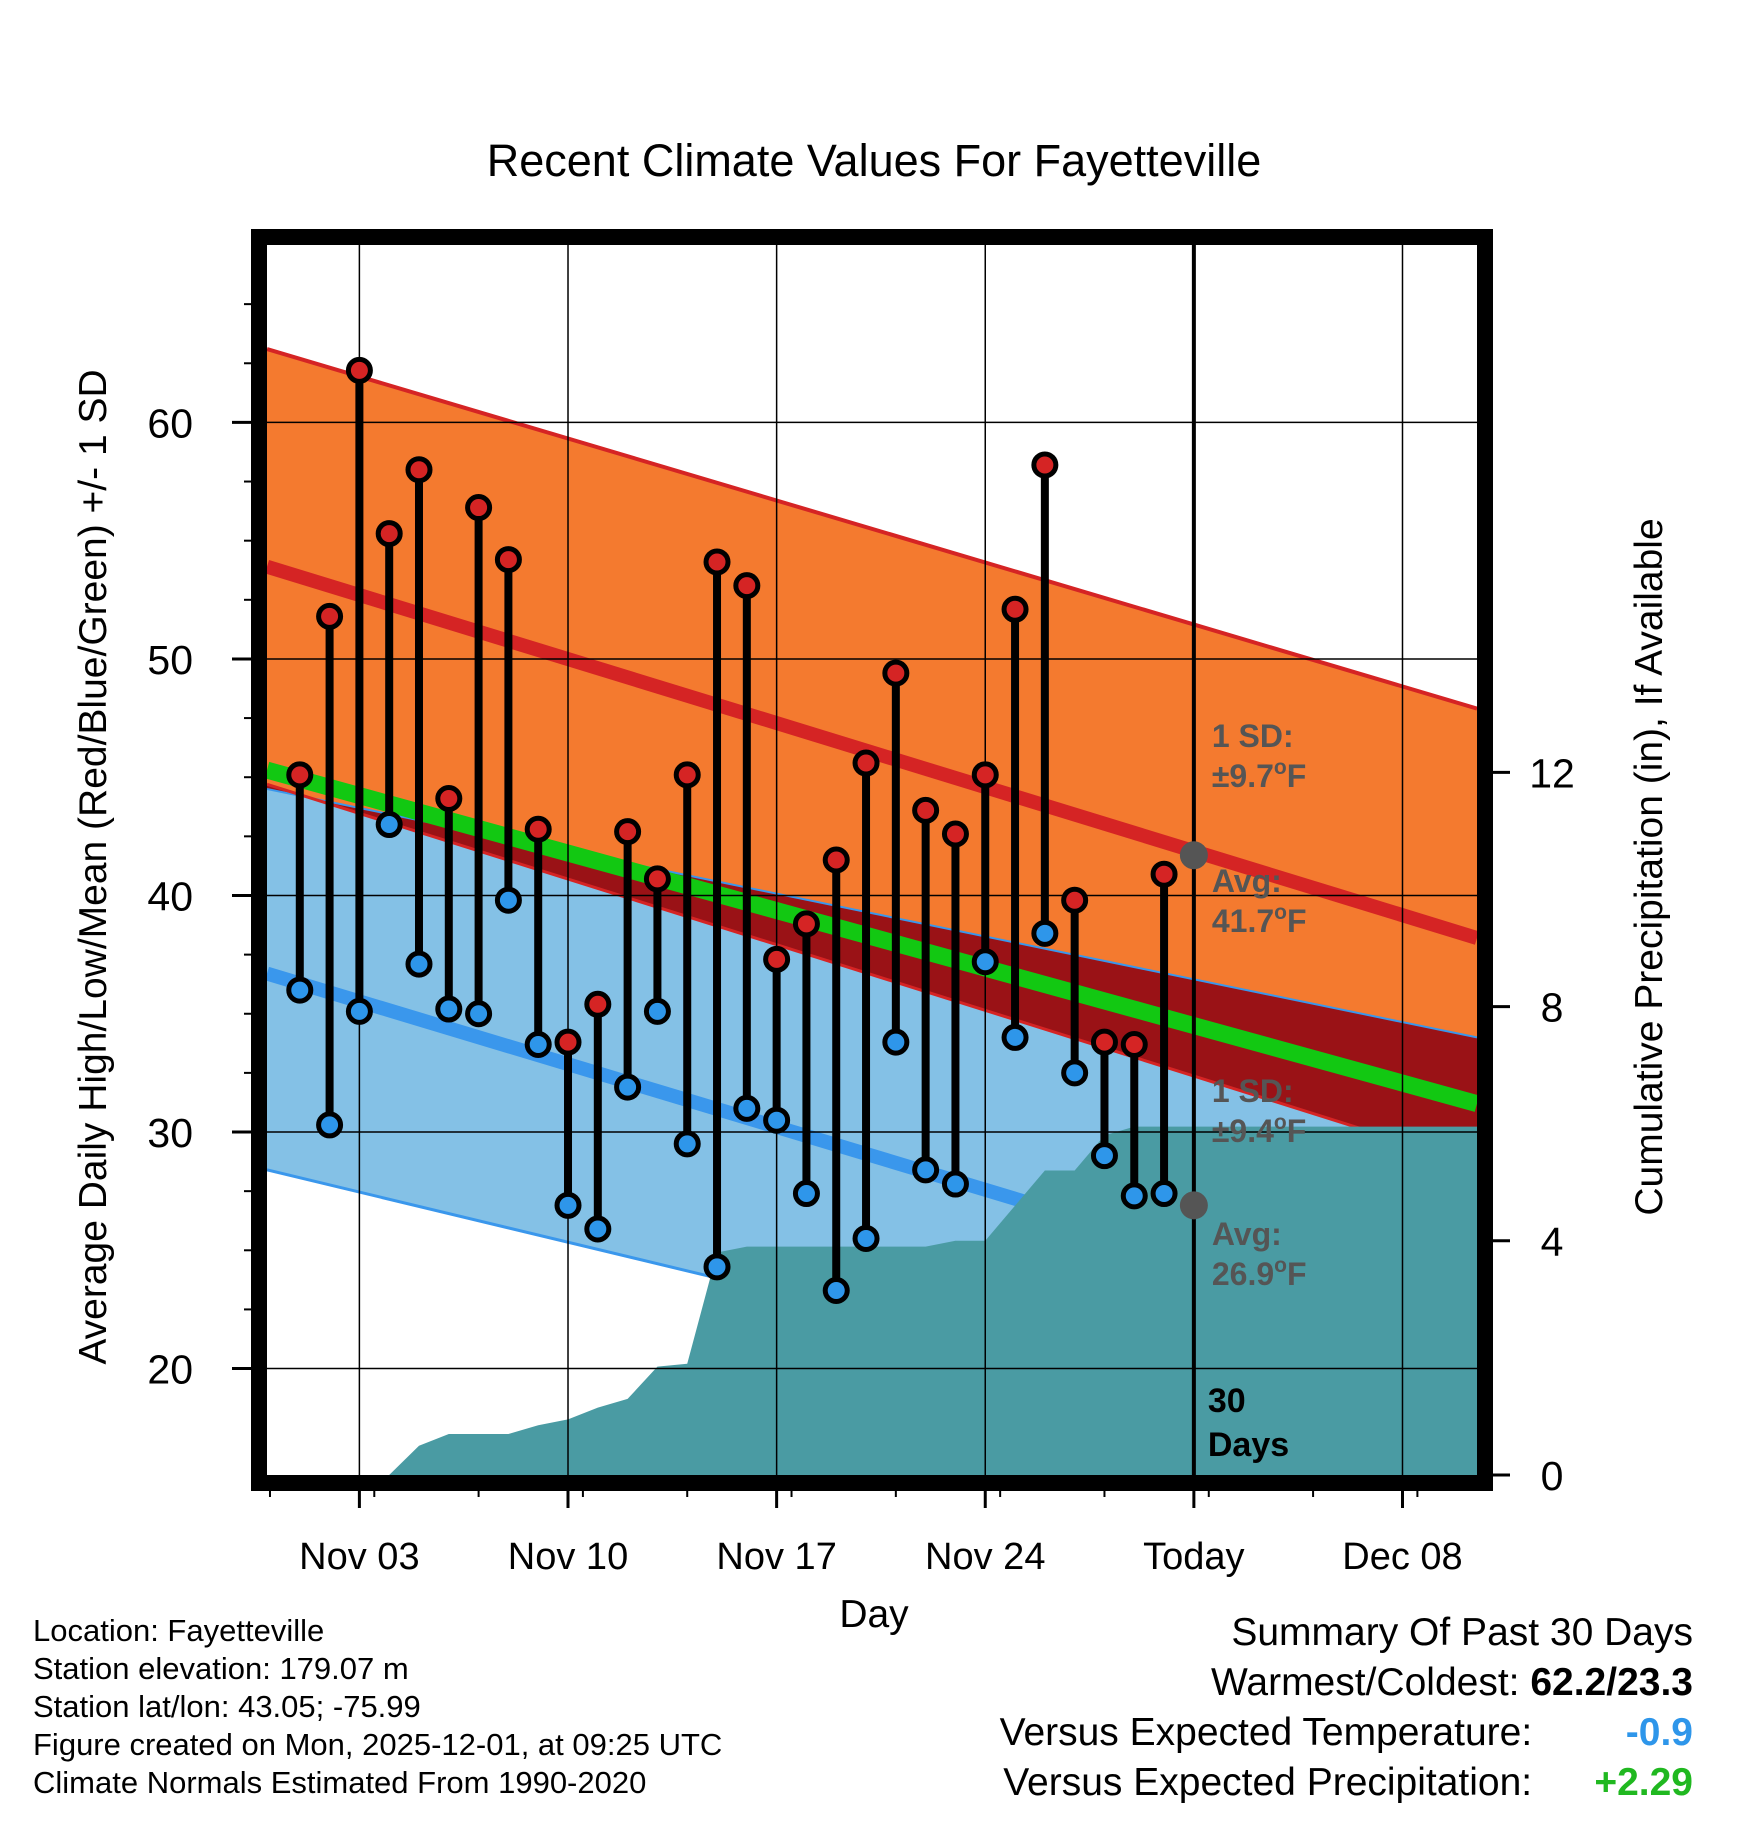 This screenshot has width=1748, height=1828. What do you see at coordinates (985, 1557) in the screenshot?
I see `x-tick-label: Nov 24` at bounding box center [985, 1557].